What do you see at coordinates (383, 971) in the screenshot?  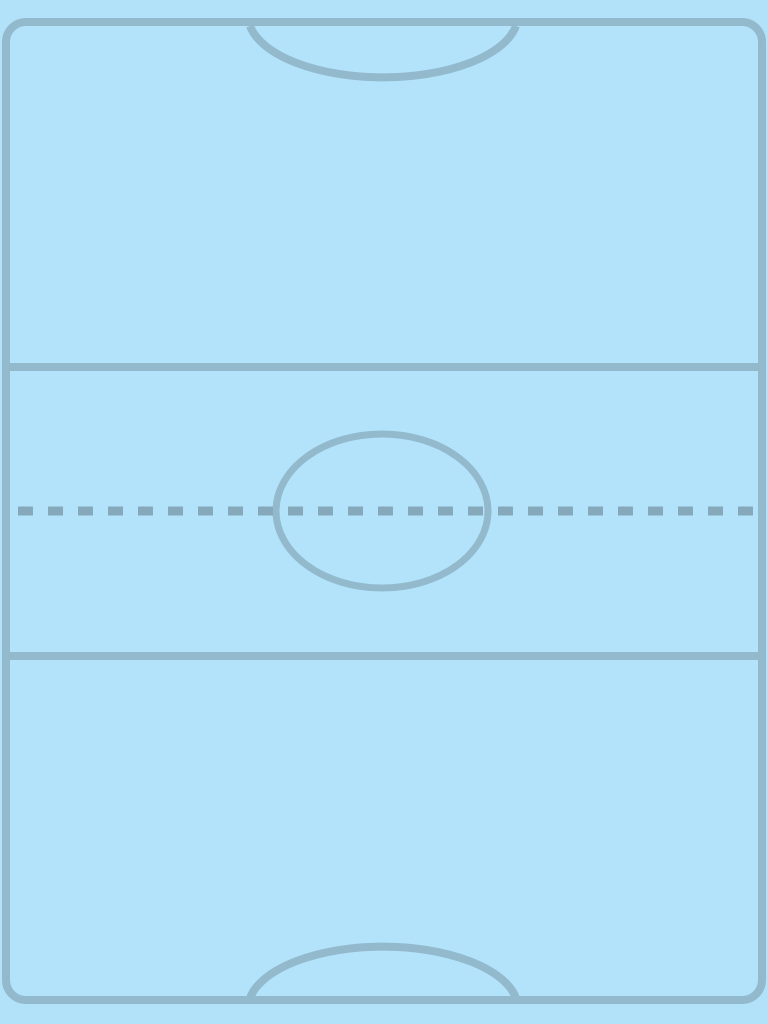 I see `bottom-goal-crease` at bounding box center [383, 971].